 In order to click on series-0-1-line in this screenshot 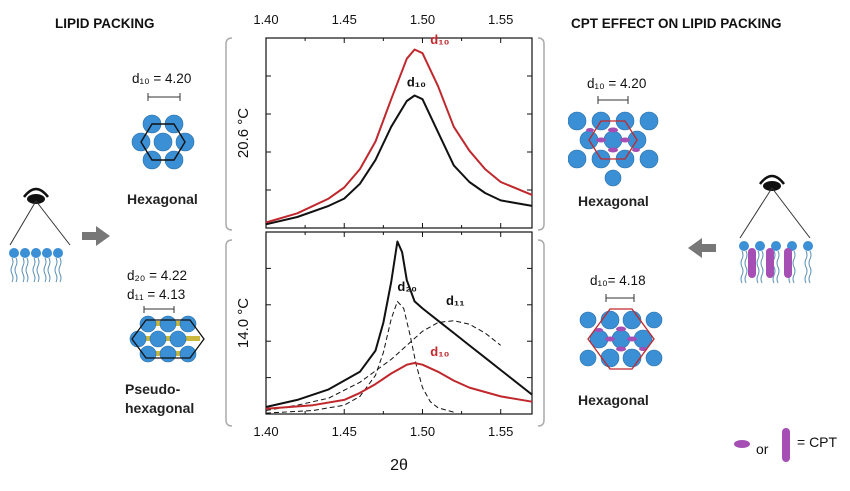, I will do `click(399, 160)`.